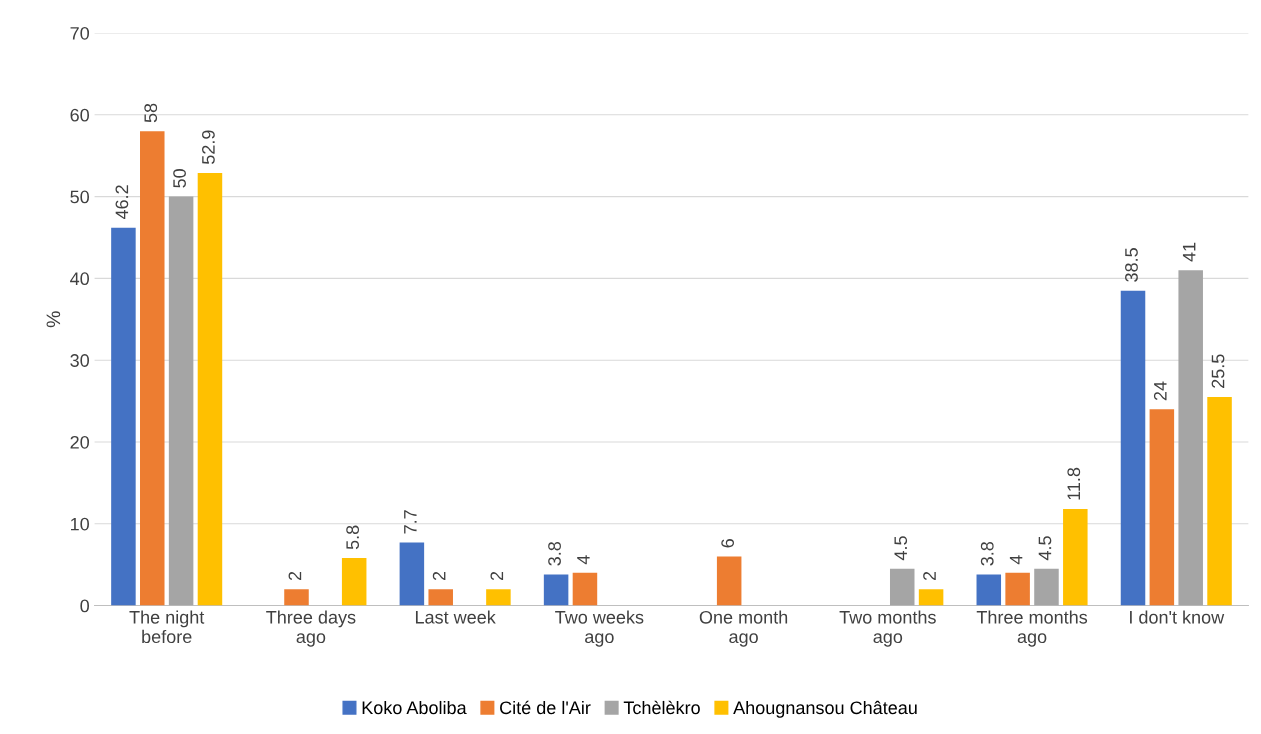  What do you see at coordinates (825, 709) in the screenshot?
I see `legend-label: Ahougnansou Château` at bounding box center [825, 709].